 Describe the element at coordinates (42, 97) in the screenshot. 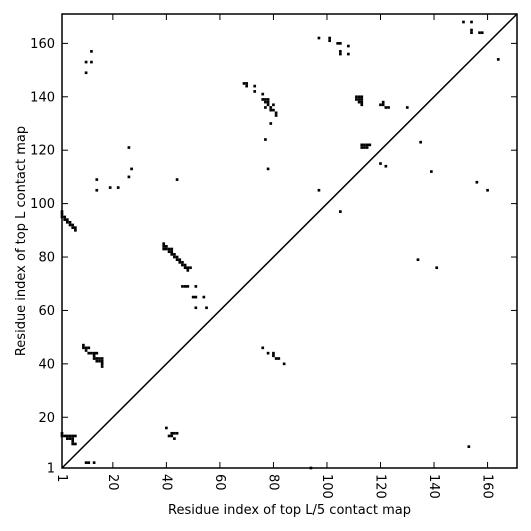

I see `y-tick-label: 140` at that location.